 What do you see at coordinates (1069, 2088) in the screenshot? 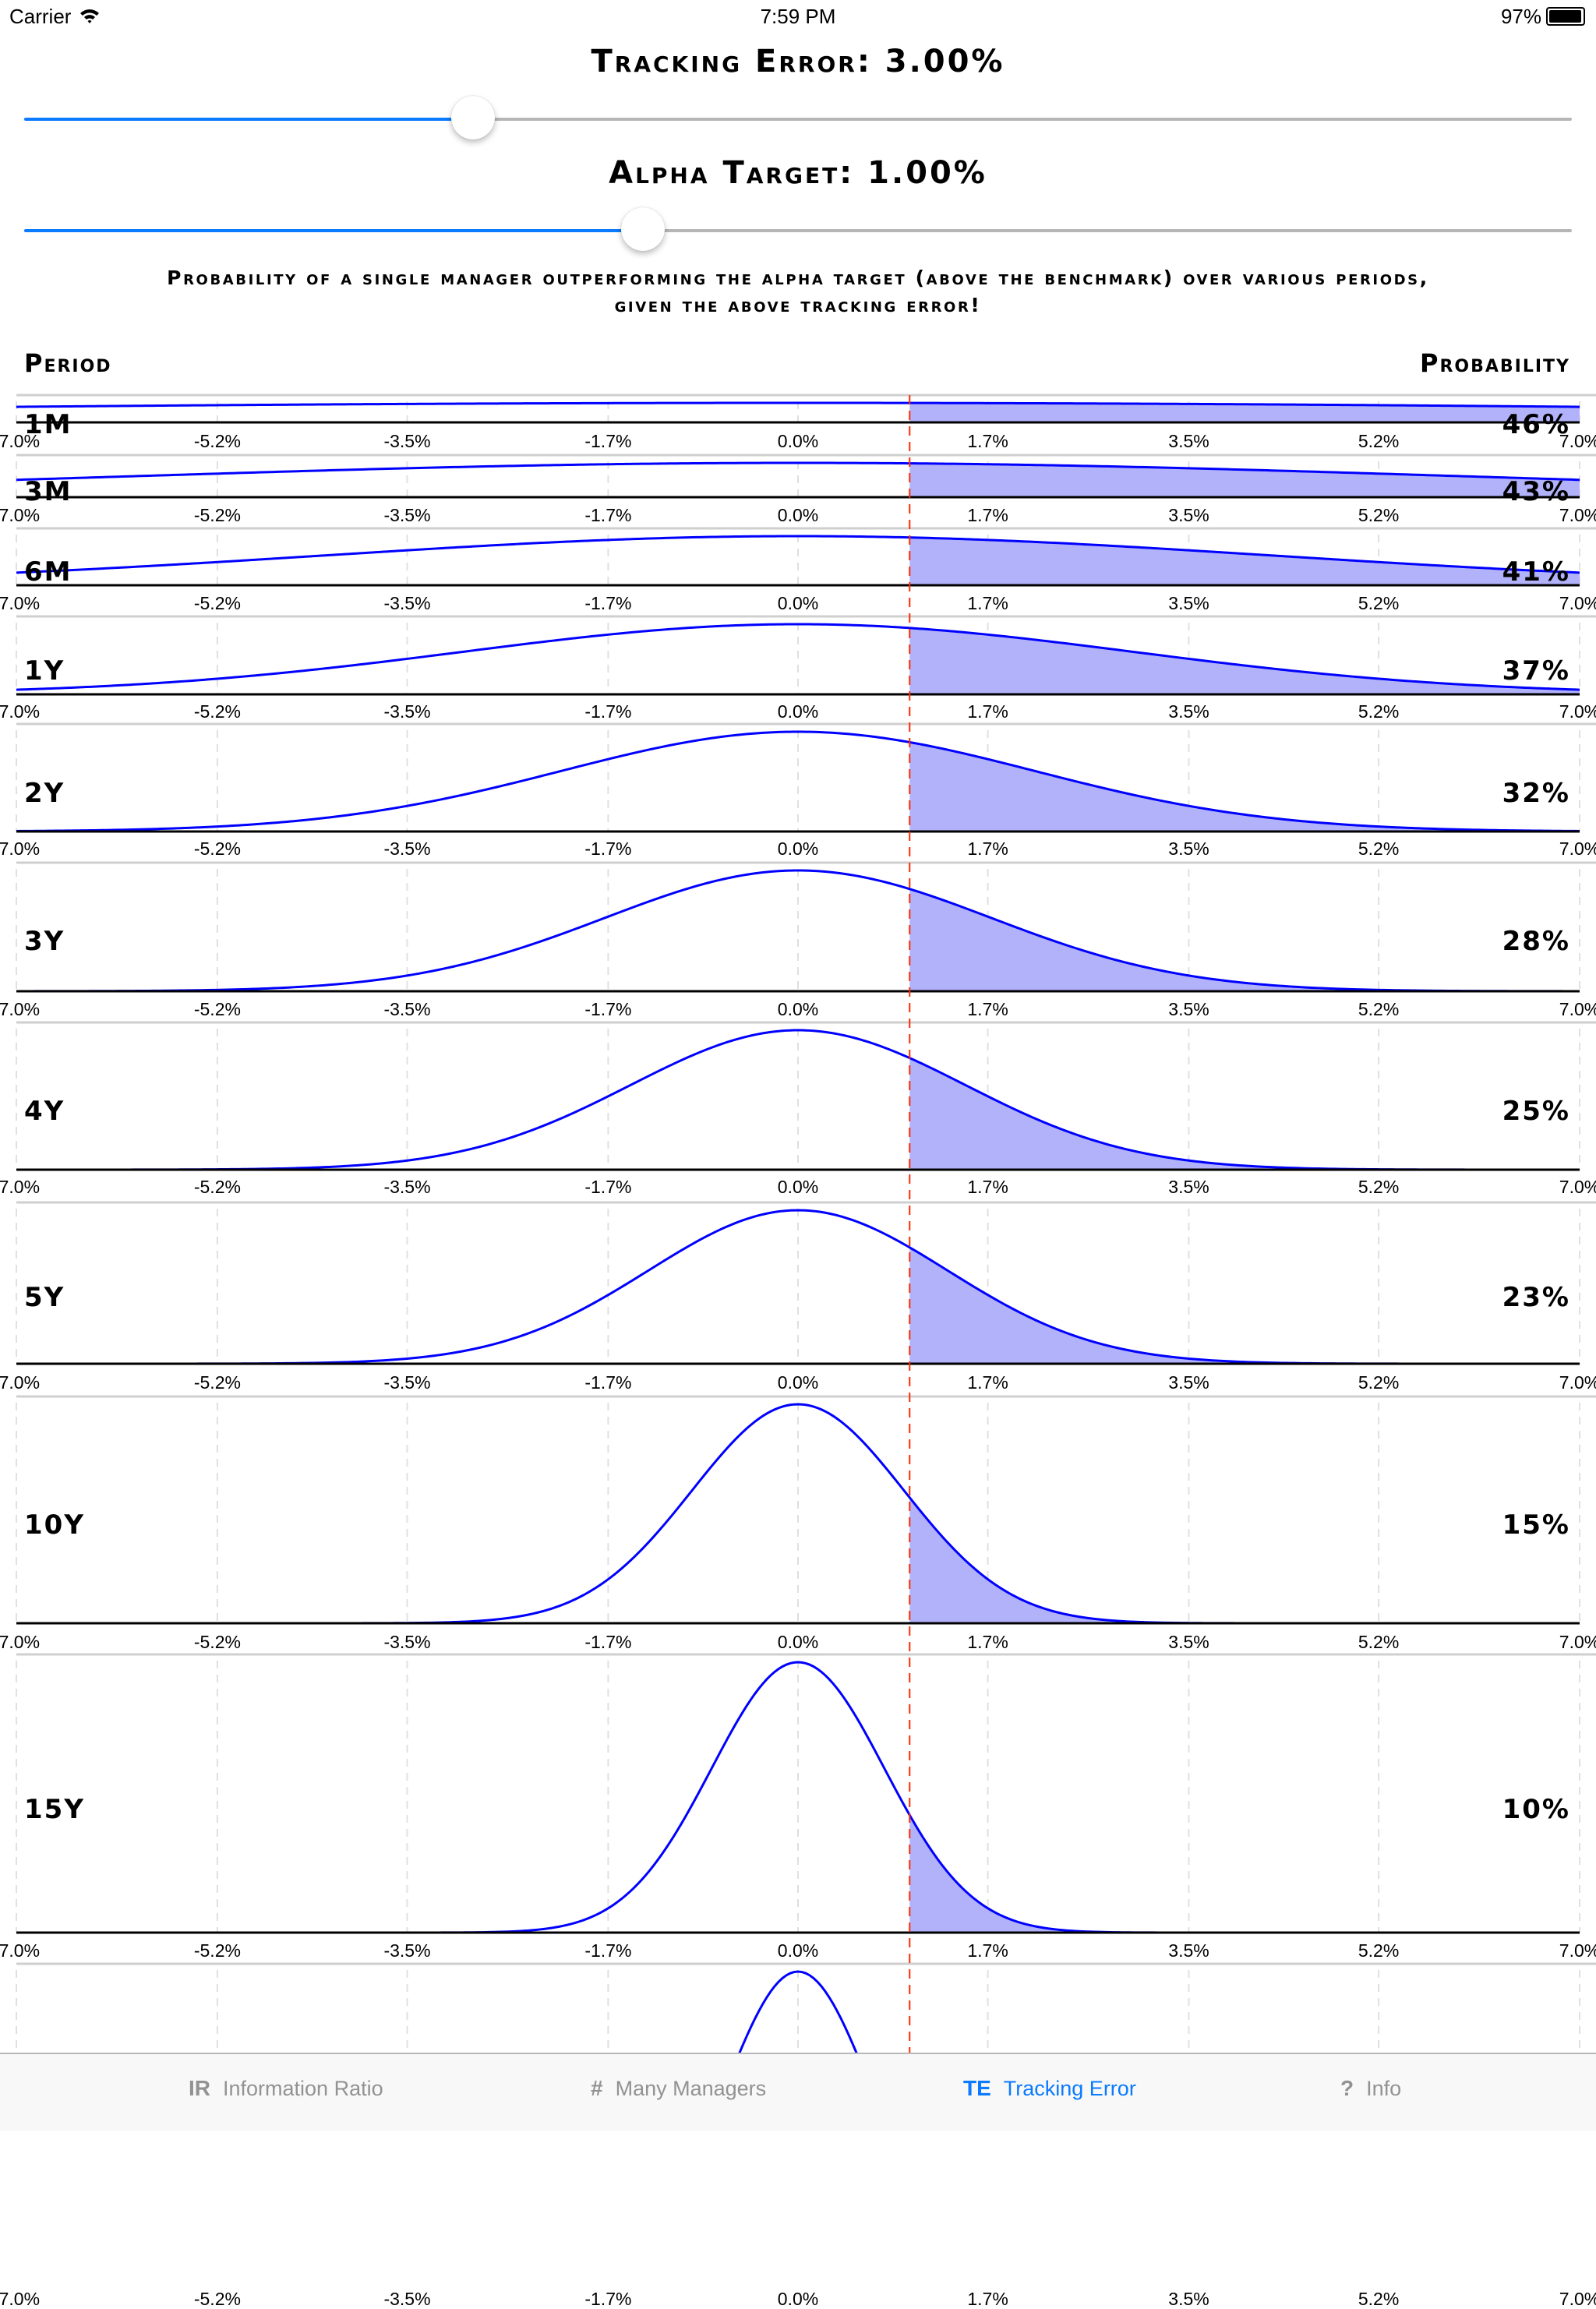
I see `tab-label: Tracking Error` at bounding box center [1069, 2088].